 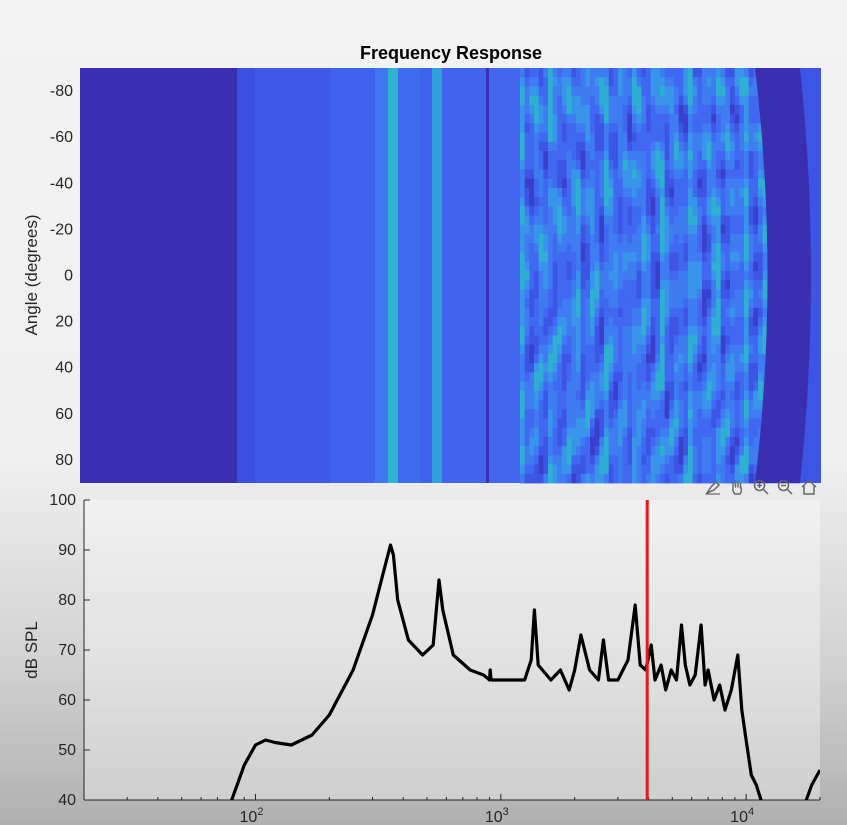 I want to click on y-tick-label: 40, so click(x=67, y=800).